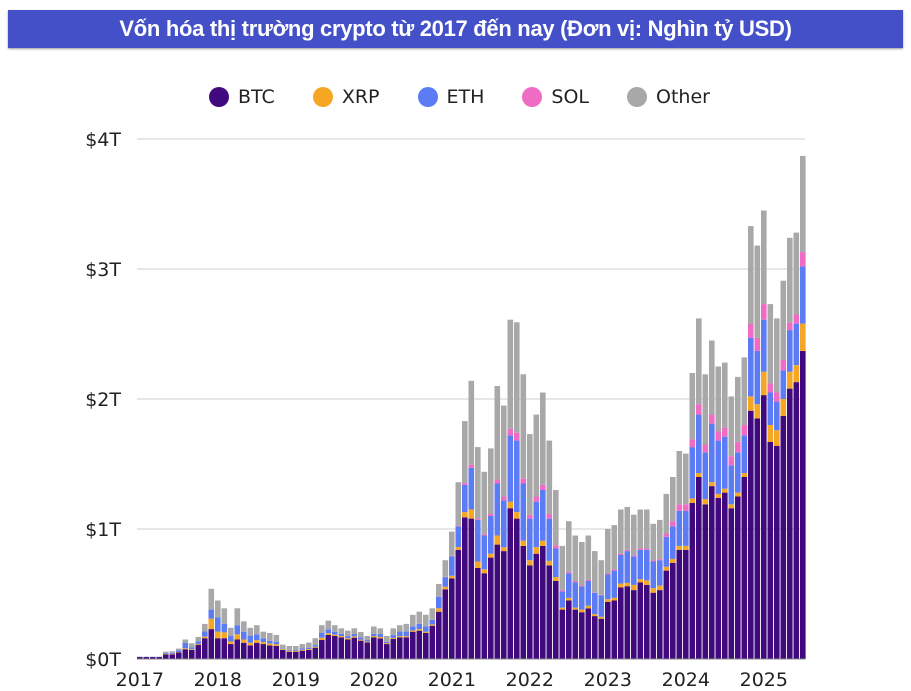  What do you see at coordinates (103, 530) in the screenshot?
I see `y-tick-label: $1T` at bounding box center [103, 530].